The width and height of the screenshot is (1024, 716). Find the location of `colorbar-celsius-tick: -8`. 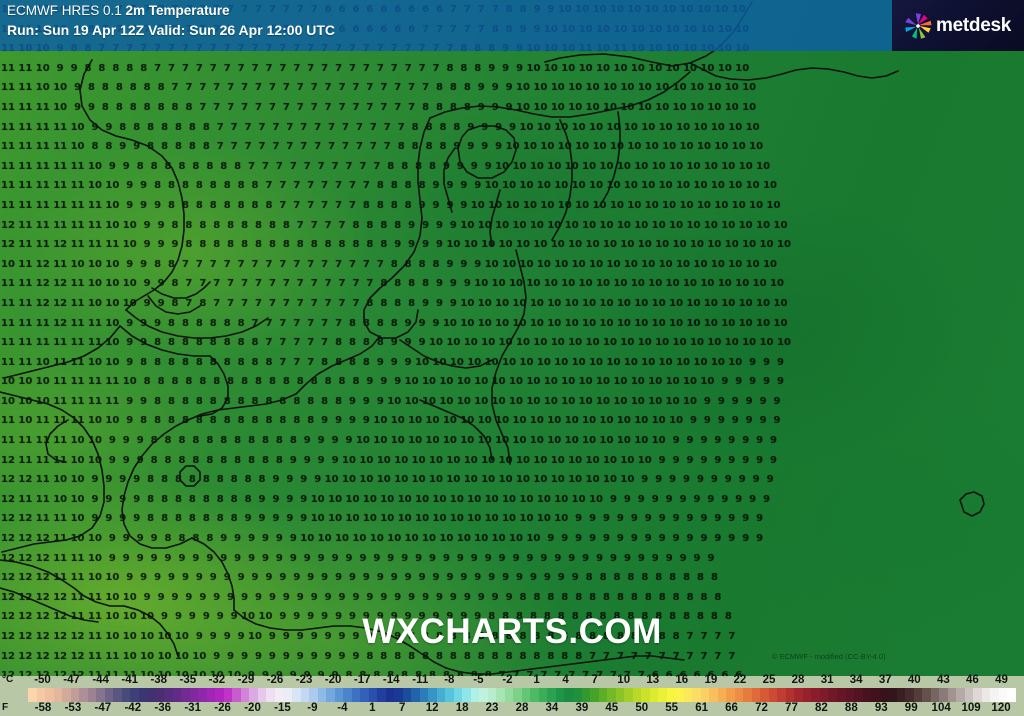

colorbar-celsius-tick: -8 is located at coordinates (449, 680).